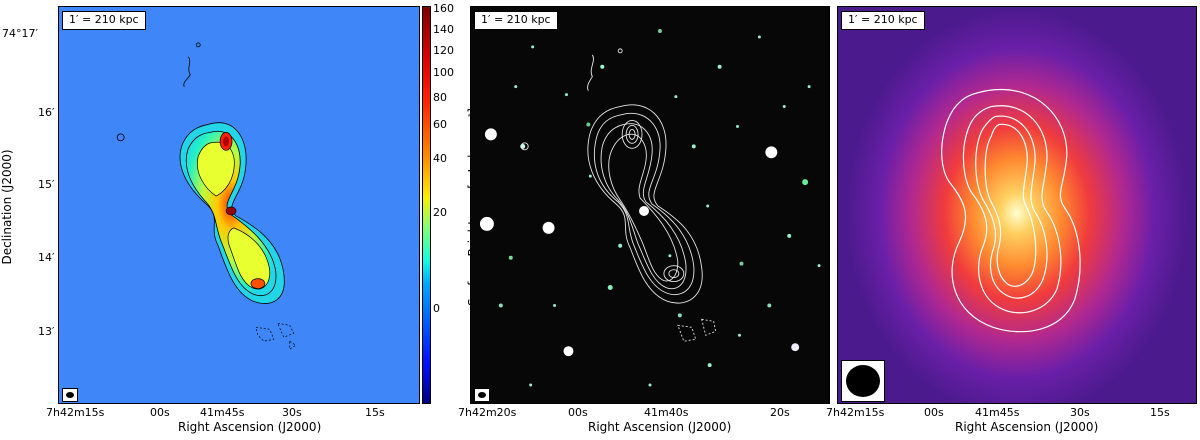 Image resolution: width=1200 pixels, height=440 pixels. Describe the element at coordinates (46, 331) in the screenshot. I see `y-tick: 13′` at that location.